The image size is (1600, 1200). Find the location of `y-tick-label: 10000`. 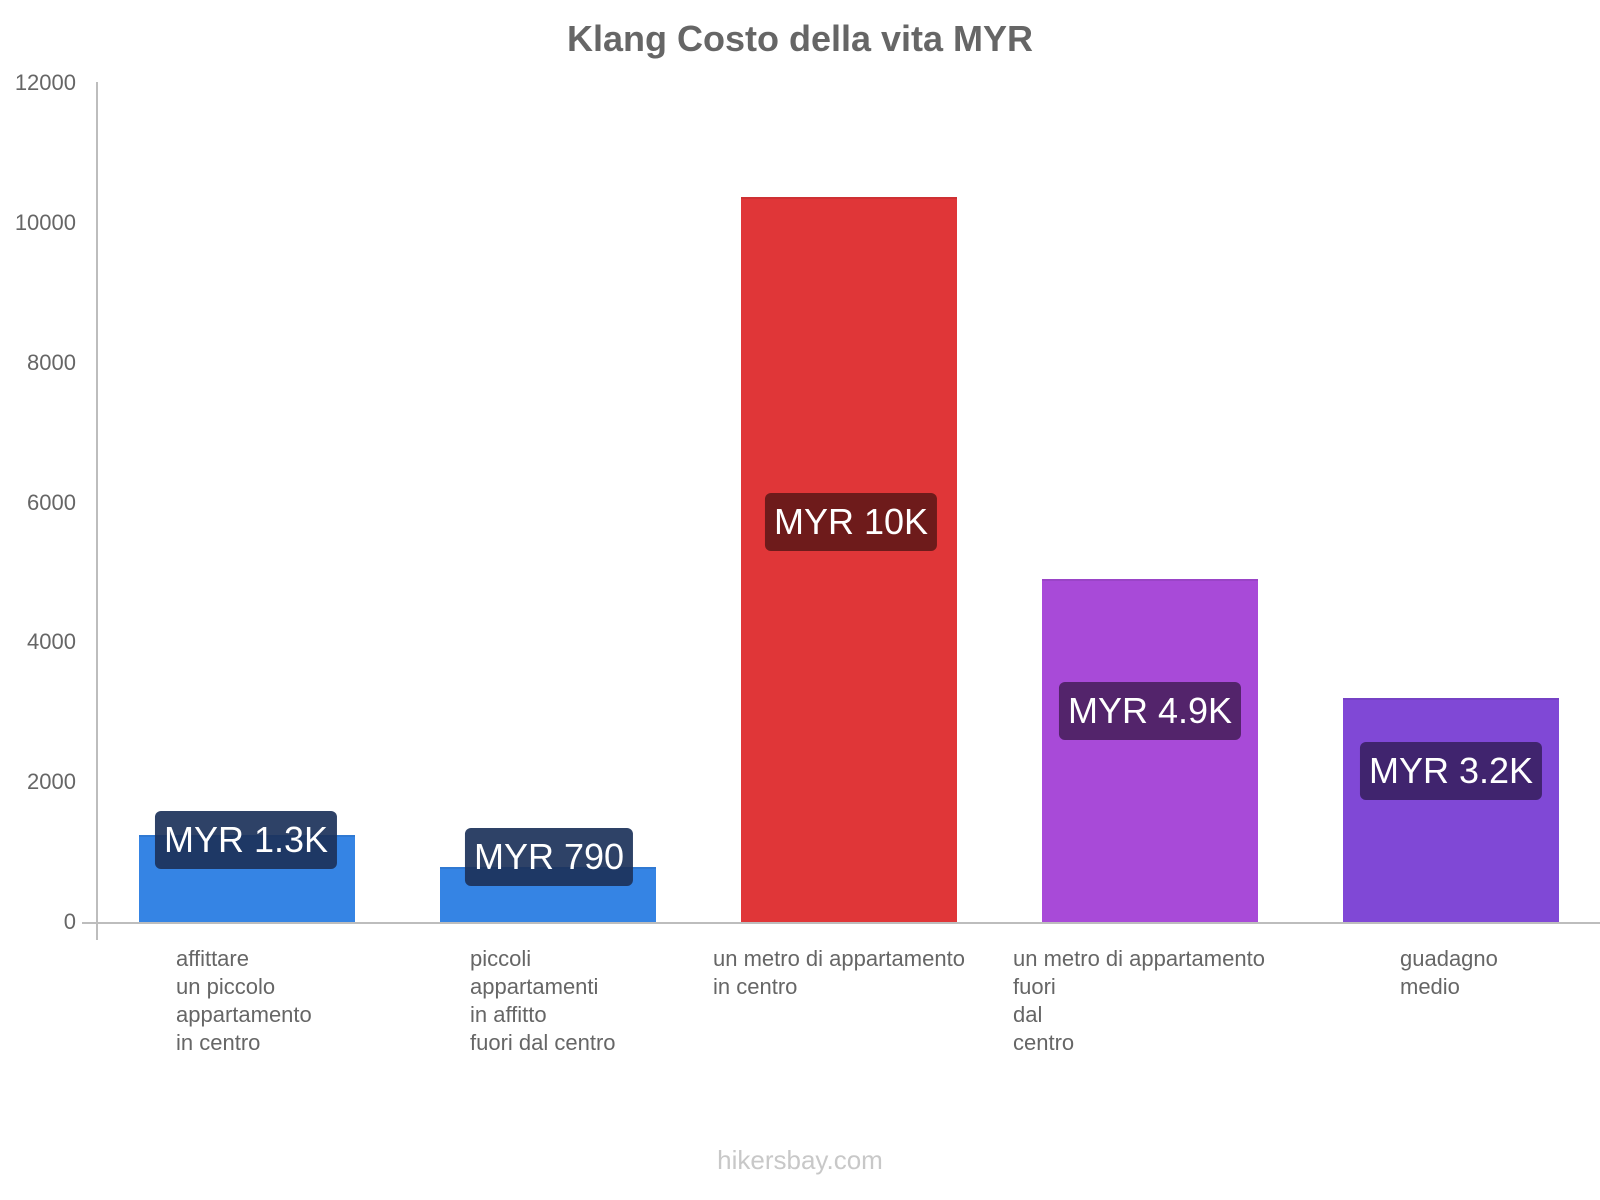

y-tick-label: 10000 is located at coordinates (45, 222).